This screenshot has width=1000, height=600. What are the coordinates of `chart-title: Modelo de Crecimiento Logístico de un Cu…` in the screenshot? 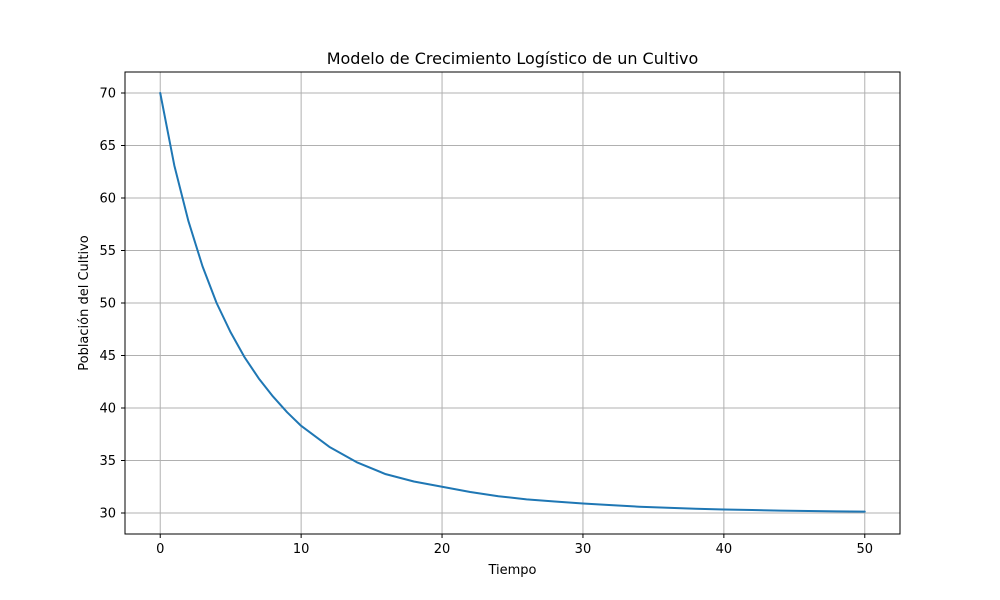 It's located at (513, 58).